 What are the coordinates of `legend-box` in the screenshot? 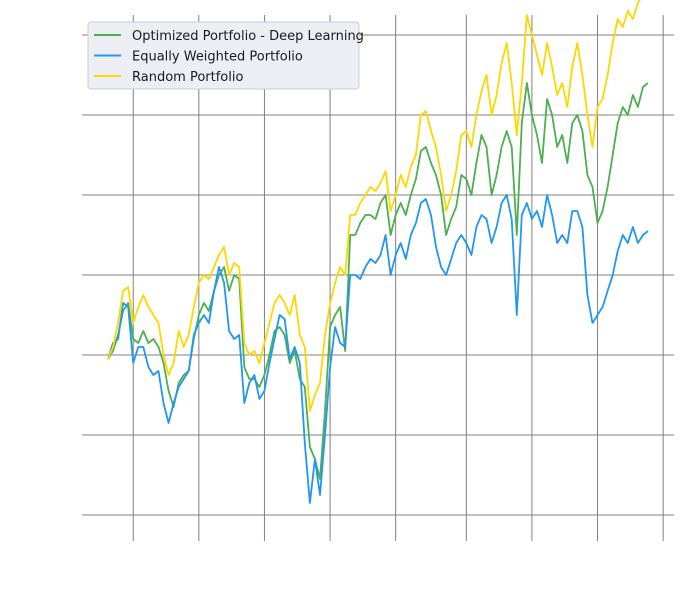 It's located at (223, 55).